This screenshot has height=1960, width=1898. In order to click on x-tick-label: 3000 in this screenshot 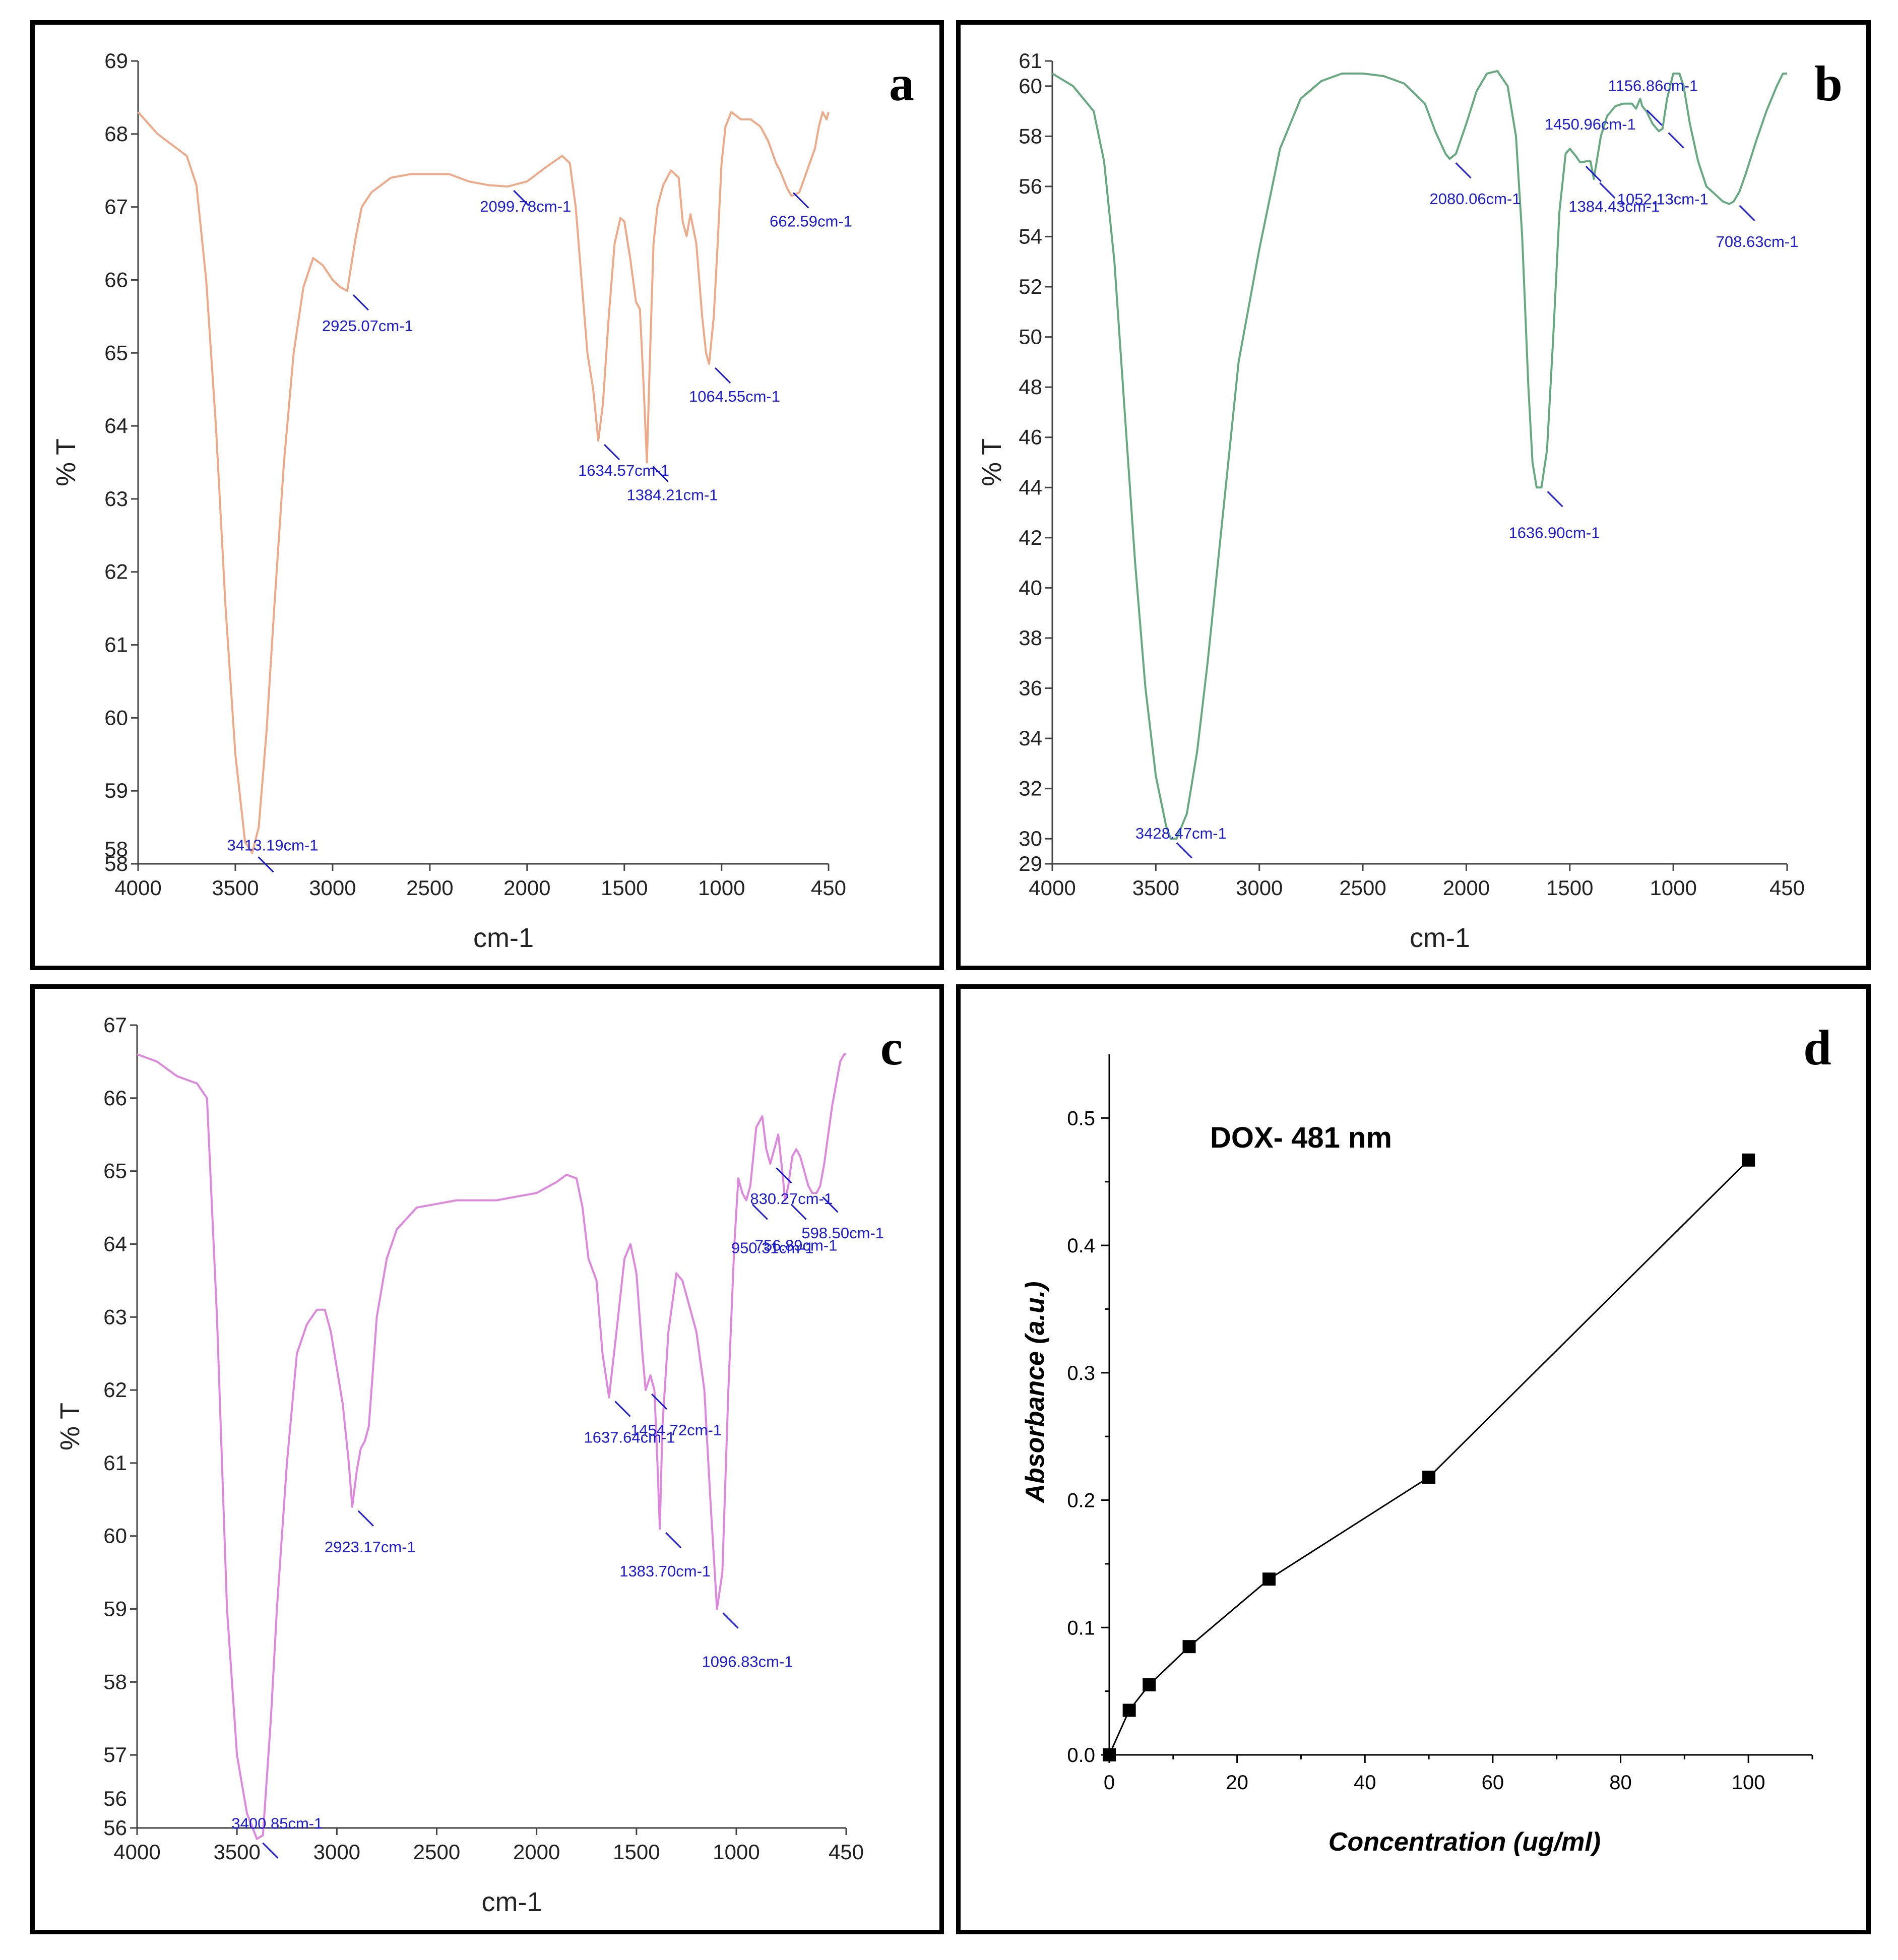, I will do `click(1259, 888)`.